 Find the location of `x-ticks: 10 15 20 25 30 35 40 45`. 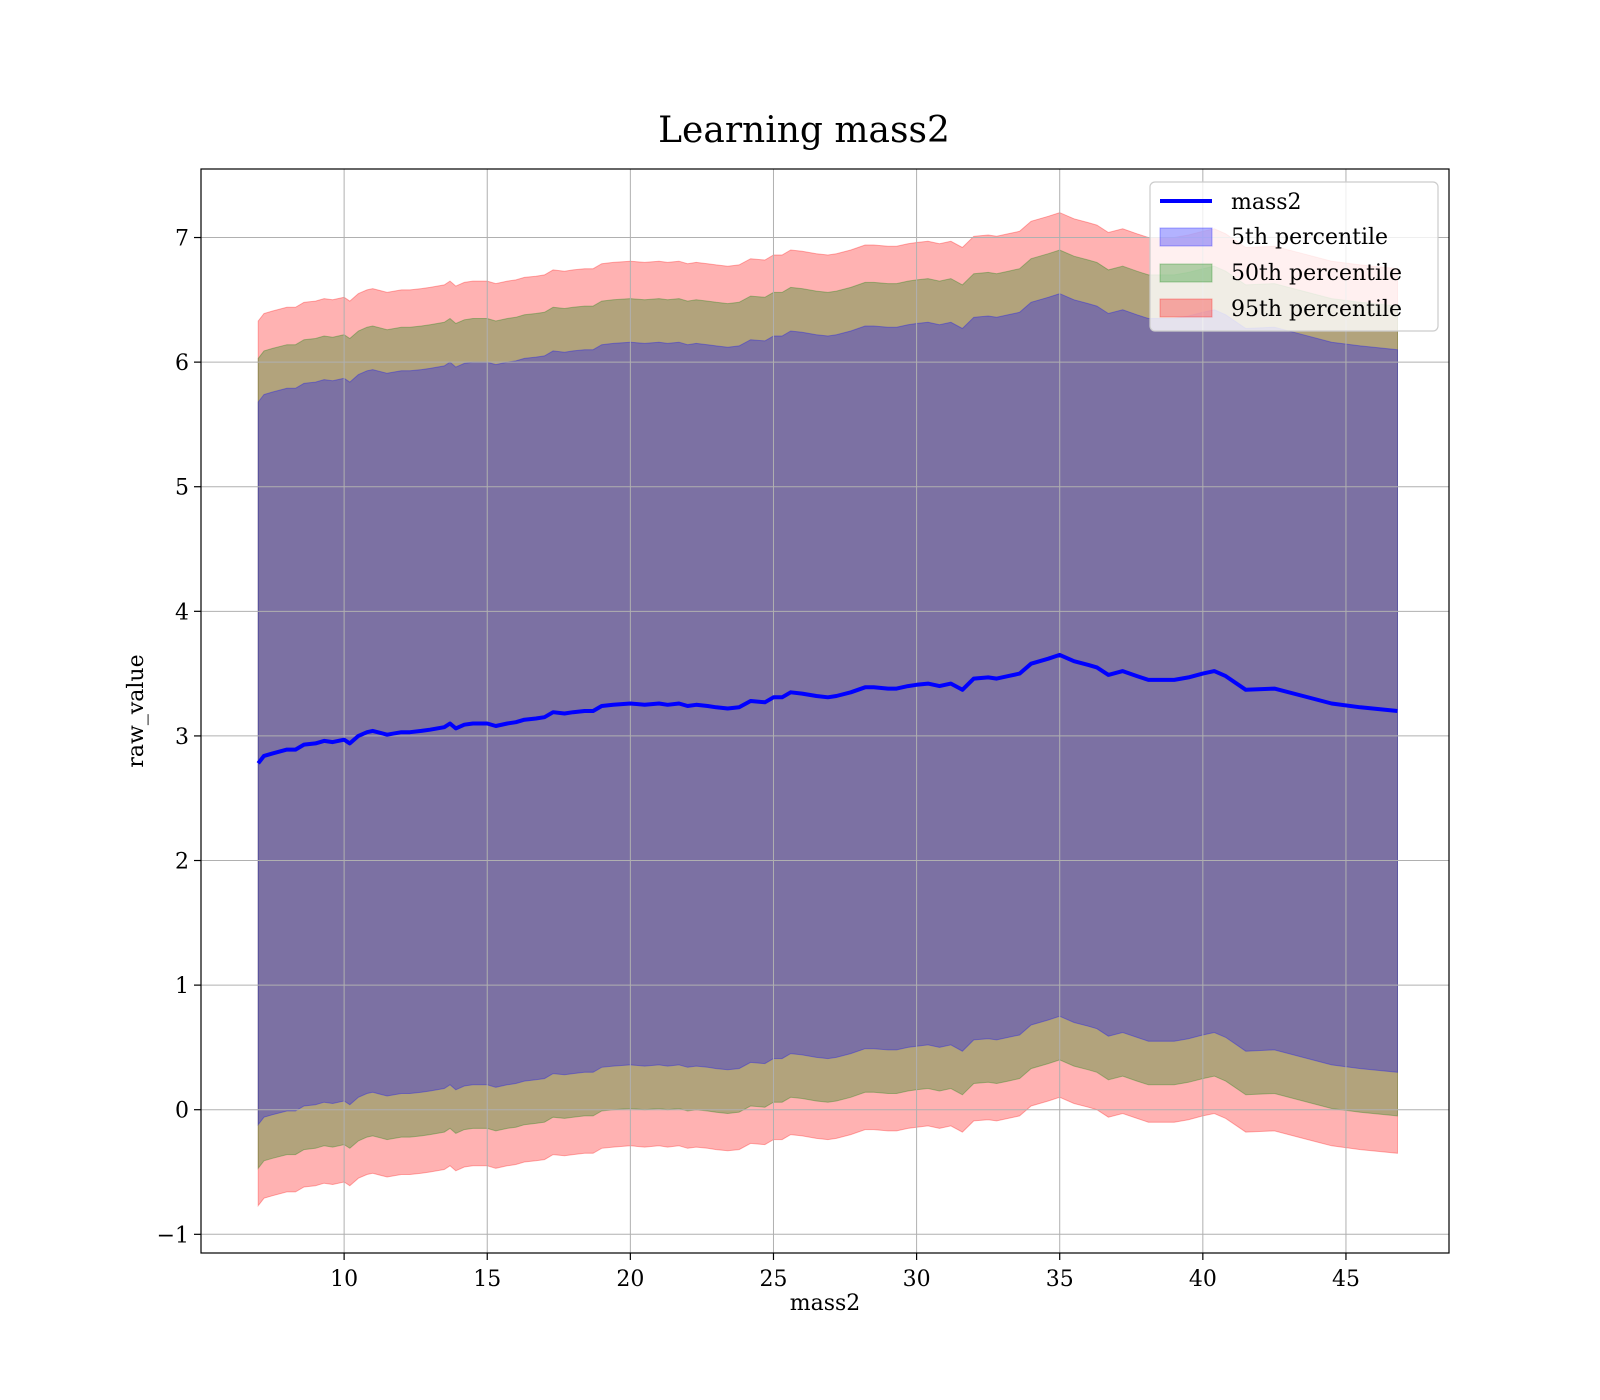

x-ticks: 10 15 20 25 30 35 40 45 is located at coordinates (845, 1272).